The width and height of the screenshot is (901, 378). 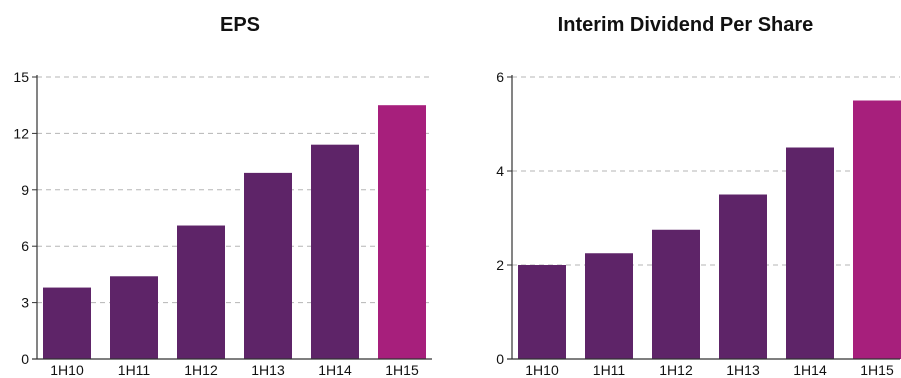 What do you see at coordinates (500, 265) in the screenshot?
I see `y-tick-label: 2` at bounding box center [500, 265].